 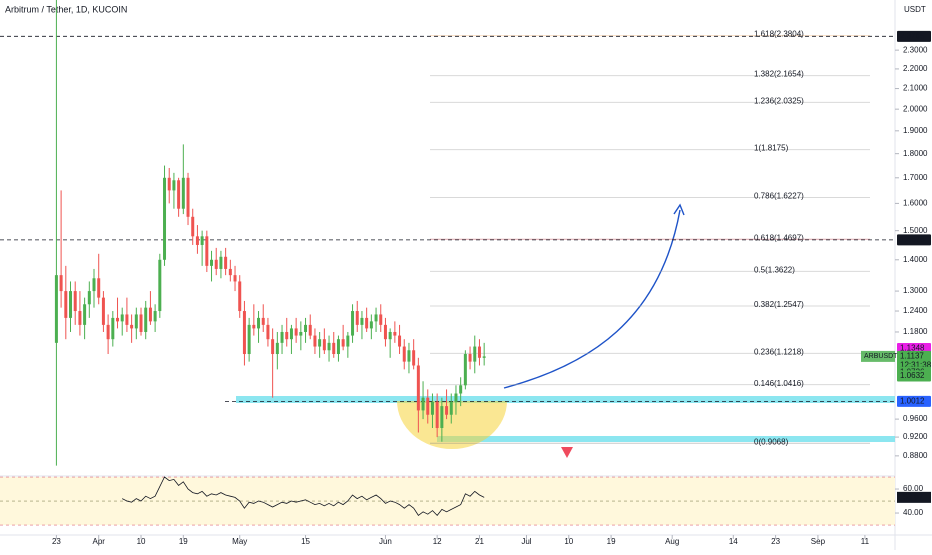 What do you see at coordinates (915, 290) in the screenshot?
I see `y-tick-label: 1.3000` at bounding box center [915, 290].